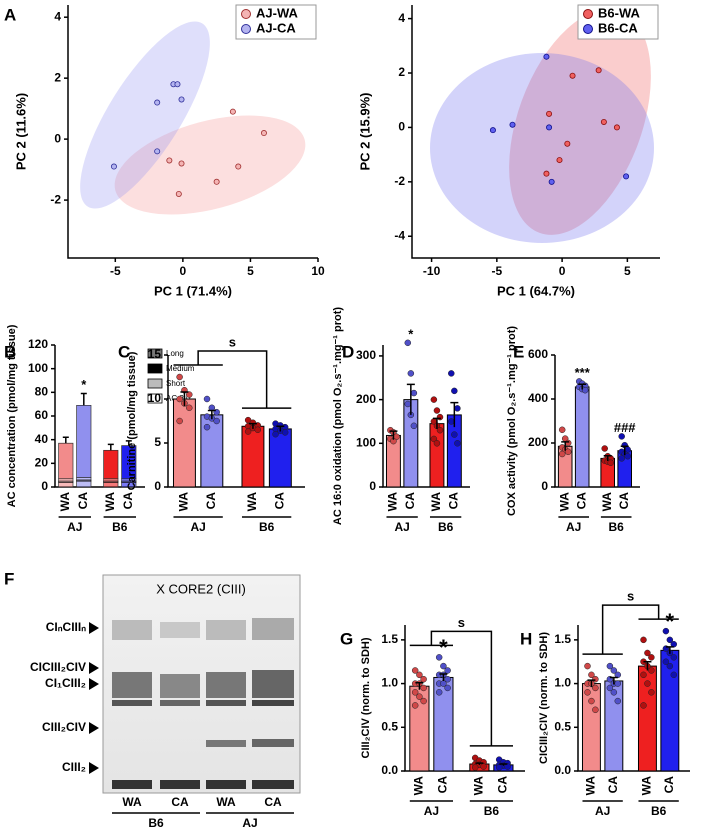 This screenshot has width=705, height=833. Describe the element at coordinates (366, 442) in the screenshot. I see `y-tick-label: 100` at that location.